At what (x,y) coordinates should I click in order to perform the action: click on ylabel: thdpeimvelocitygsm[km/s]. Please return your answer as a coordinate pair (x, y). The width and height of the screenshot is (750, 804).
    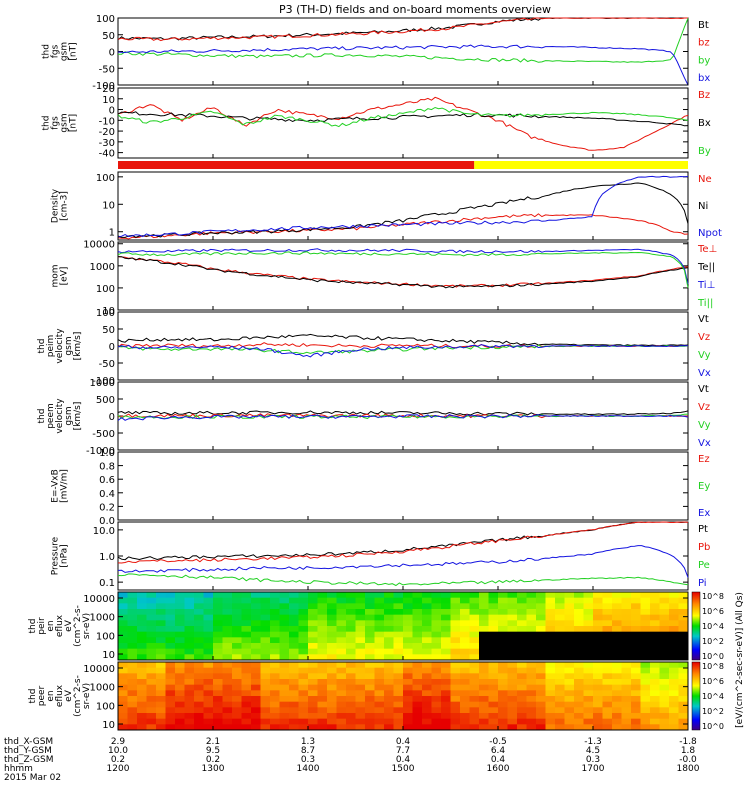
    Looking at the image, I should click on (60, 346).